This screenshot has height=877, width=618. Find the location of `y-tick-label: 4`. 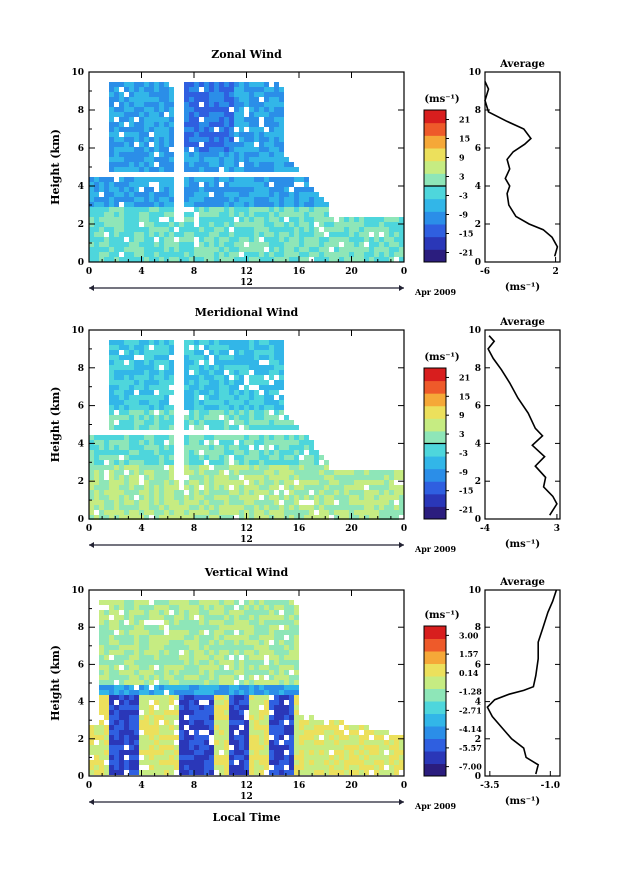

y-tick-label: 4 is located at coordinates (81, 444).